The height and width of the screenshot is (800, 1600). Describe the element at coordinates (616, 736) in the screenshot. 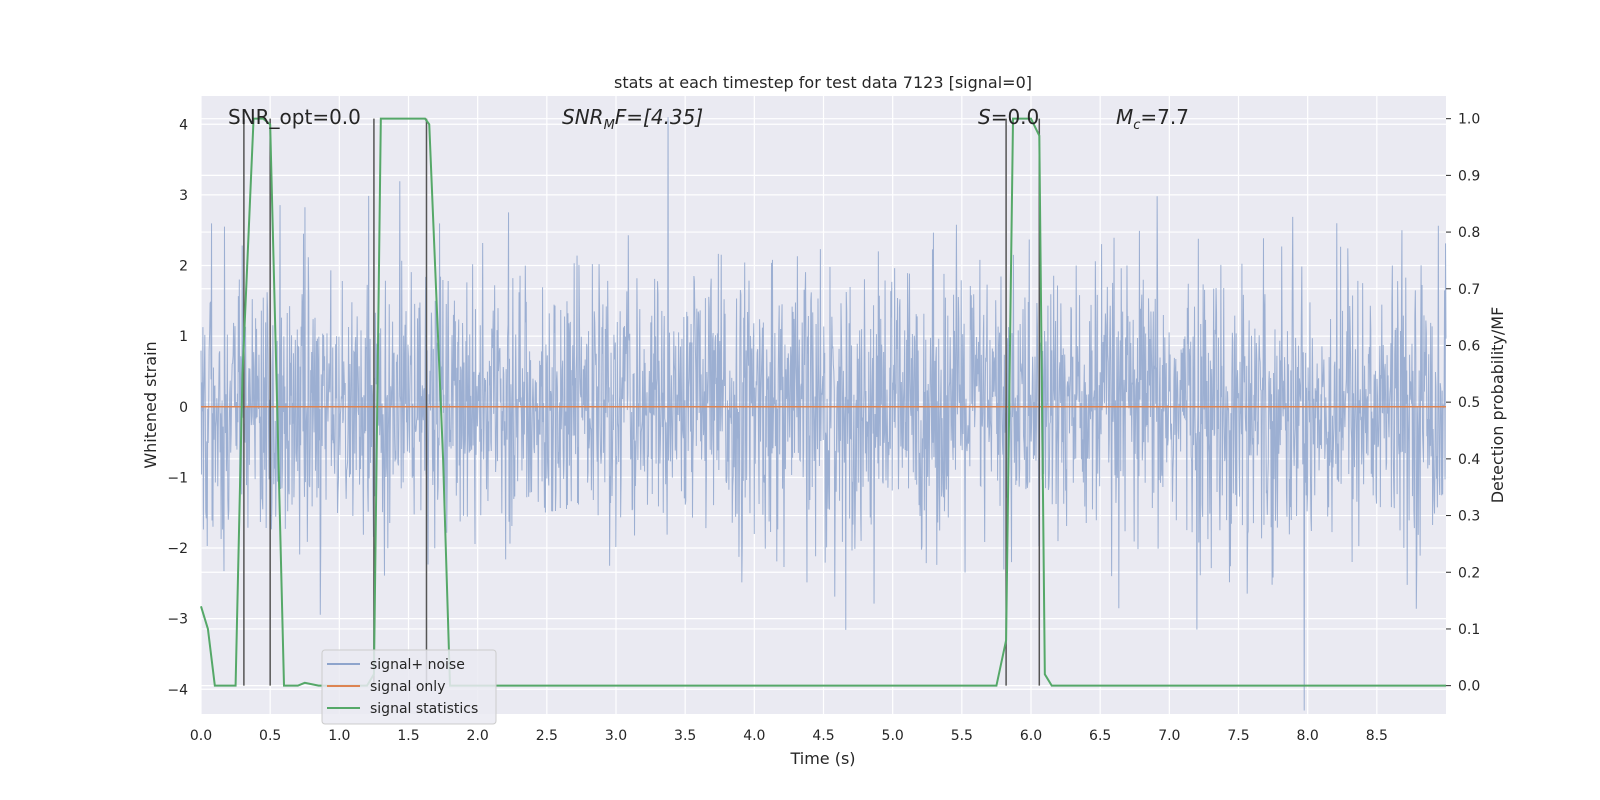

I see `x-tick-label: 3.0` at that location.